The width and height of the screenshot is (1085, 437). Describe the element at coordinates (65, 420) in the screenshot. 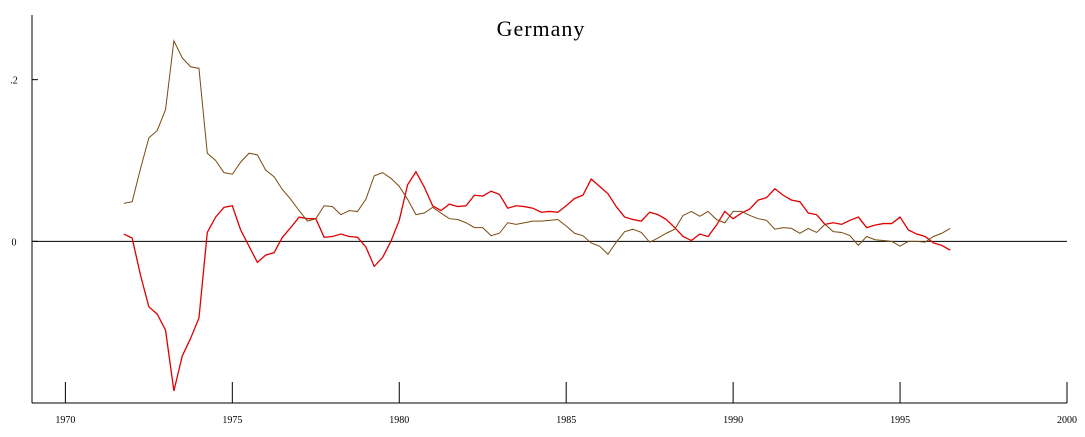

I see `x-tick-label: 1970` at that location.